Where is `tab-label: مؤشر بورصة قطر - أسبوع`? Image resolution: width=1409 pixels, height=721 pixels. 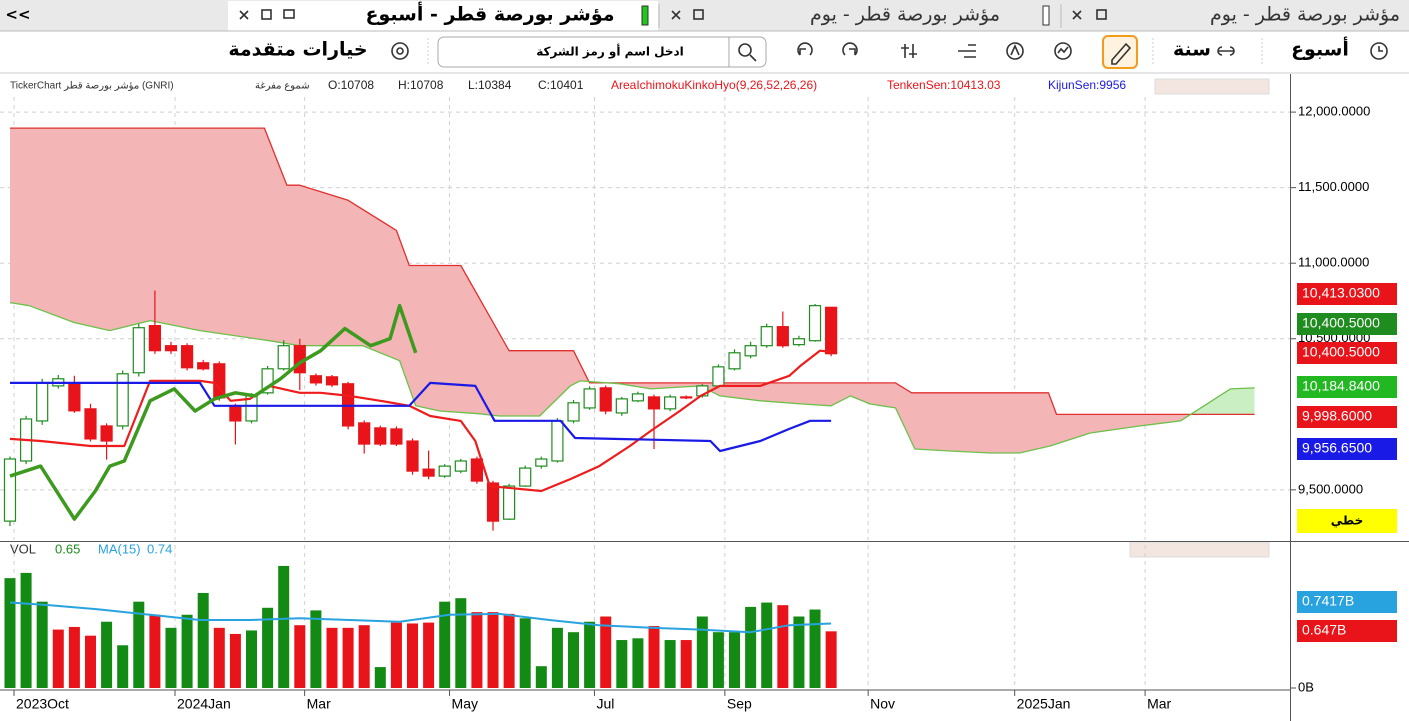
tab-label: مؤشر بورصة قطر - أسبوع is located at coordinates (489, 14).